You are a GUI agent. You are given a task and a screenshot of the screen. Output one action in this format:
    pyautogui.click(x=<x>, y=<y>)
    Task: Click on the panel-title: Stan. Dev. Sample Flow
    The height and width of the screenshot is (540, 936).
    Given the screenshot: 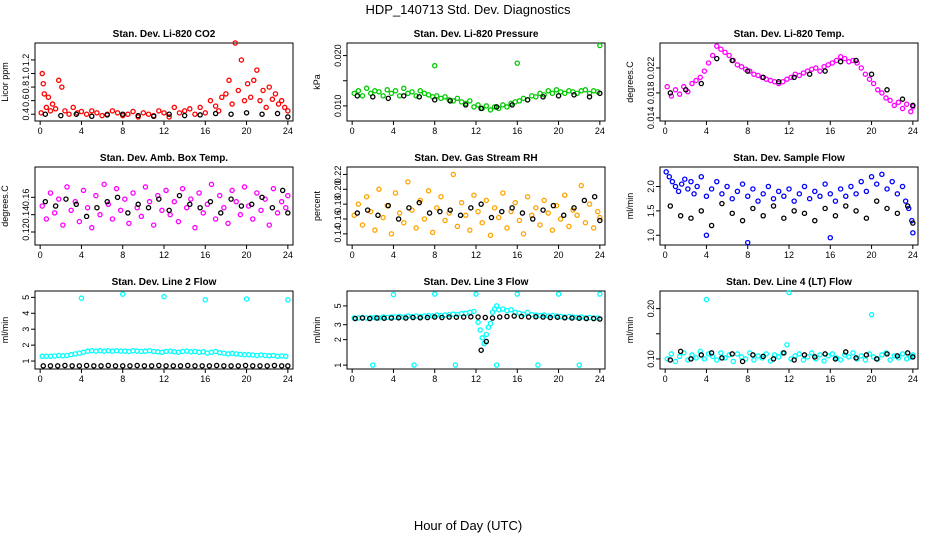 What is the action you would take?
    pyautogui.click(x=789, y=158)
    